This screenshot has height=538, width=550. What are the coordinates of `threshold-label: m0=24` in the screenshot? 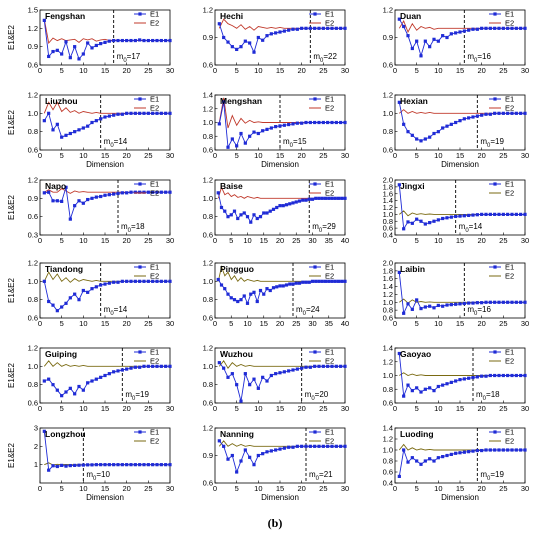 It's located at (308, 311).